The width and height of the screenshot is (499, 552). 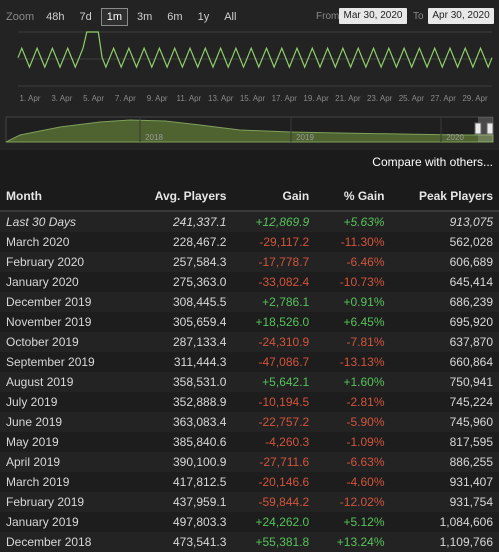 I want to click on avg-players-cell: 437,959.1, so click(x=179, y=502).